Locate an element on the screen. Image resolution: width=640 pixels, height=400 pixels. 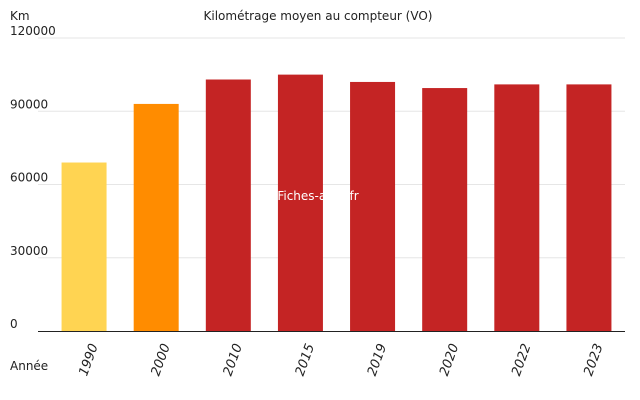
x-tick-label: 2010 is located at coordinates (233, 360).